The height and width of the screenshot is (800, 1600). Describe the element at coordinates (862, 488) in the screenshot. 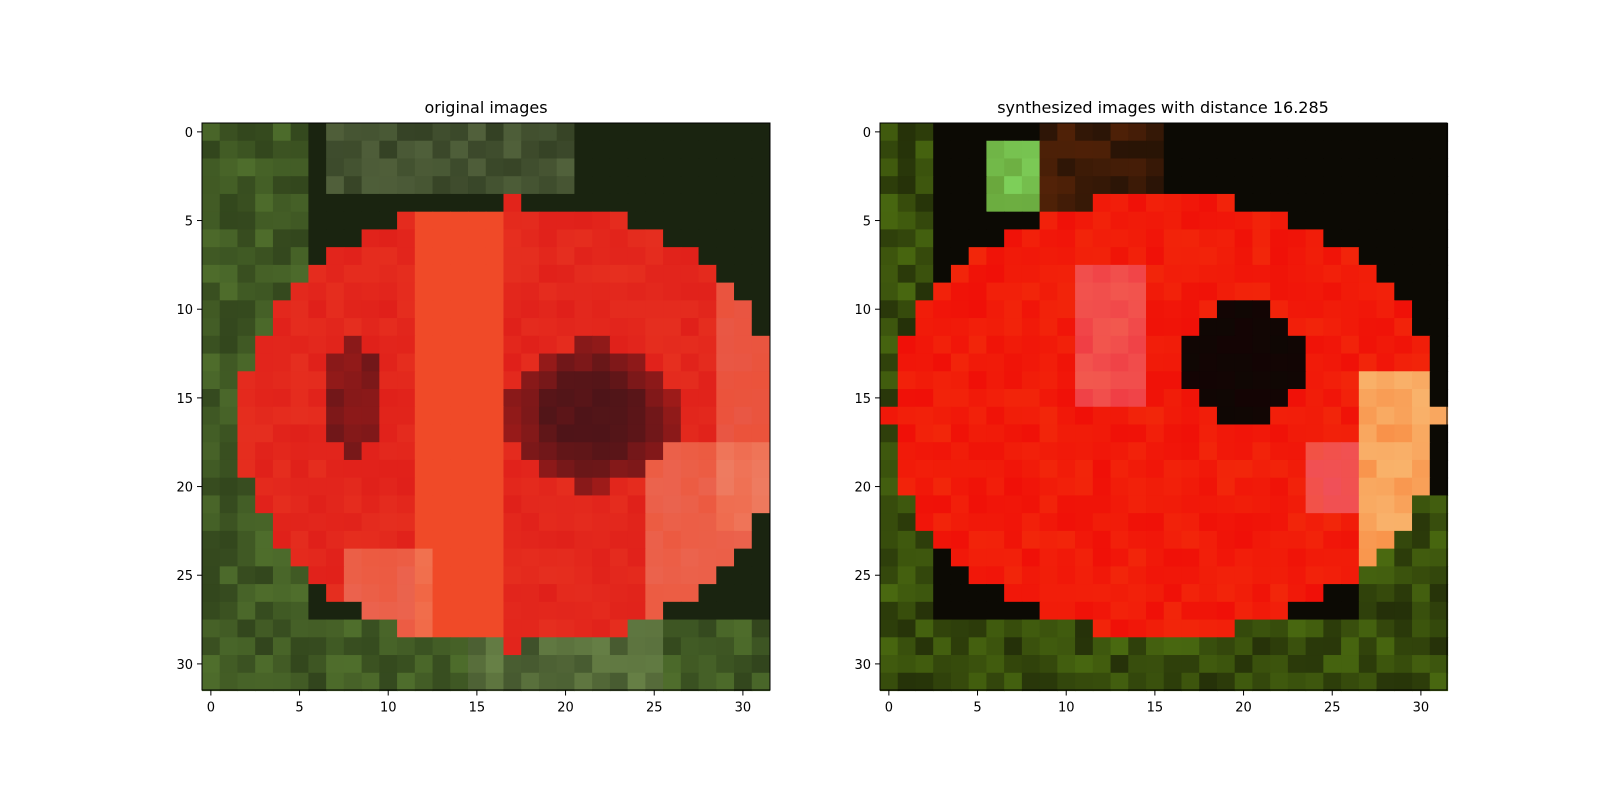

I see `y-tick-label: 20` at that location.